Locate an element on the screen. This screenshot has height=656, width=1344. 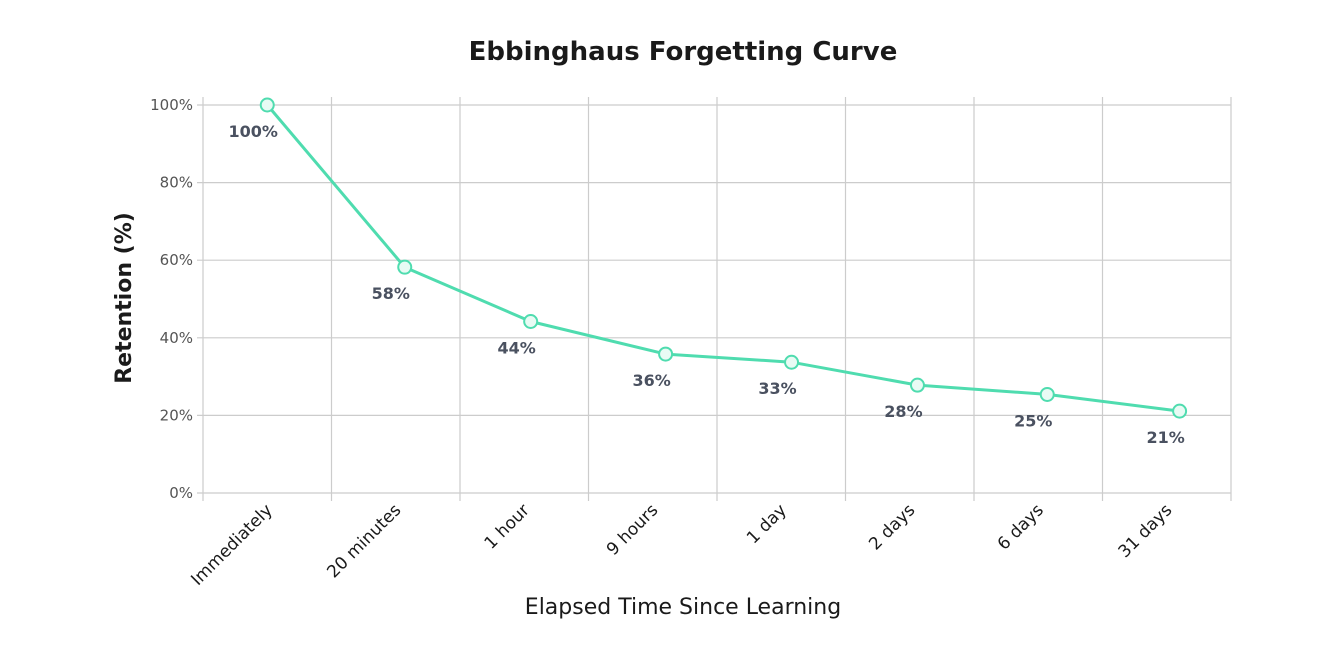
x-tick-label: 20 minutes is located at coordinates (364, 541).